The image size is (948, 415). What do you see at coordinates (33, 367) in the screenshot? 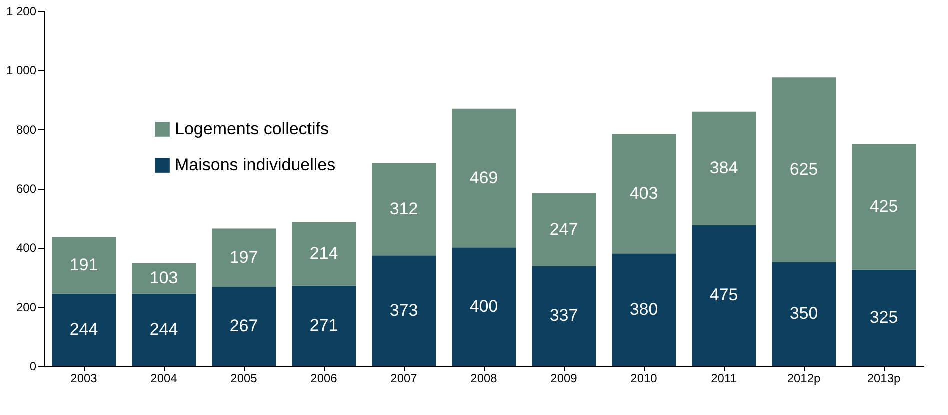
I see `y-tick-label: 0` at bounding box center [33, 367].